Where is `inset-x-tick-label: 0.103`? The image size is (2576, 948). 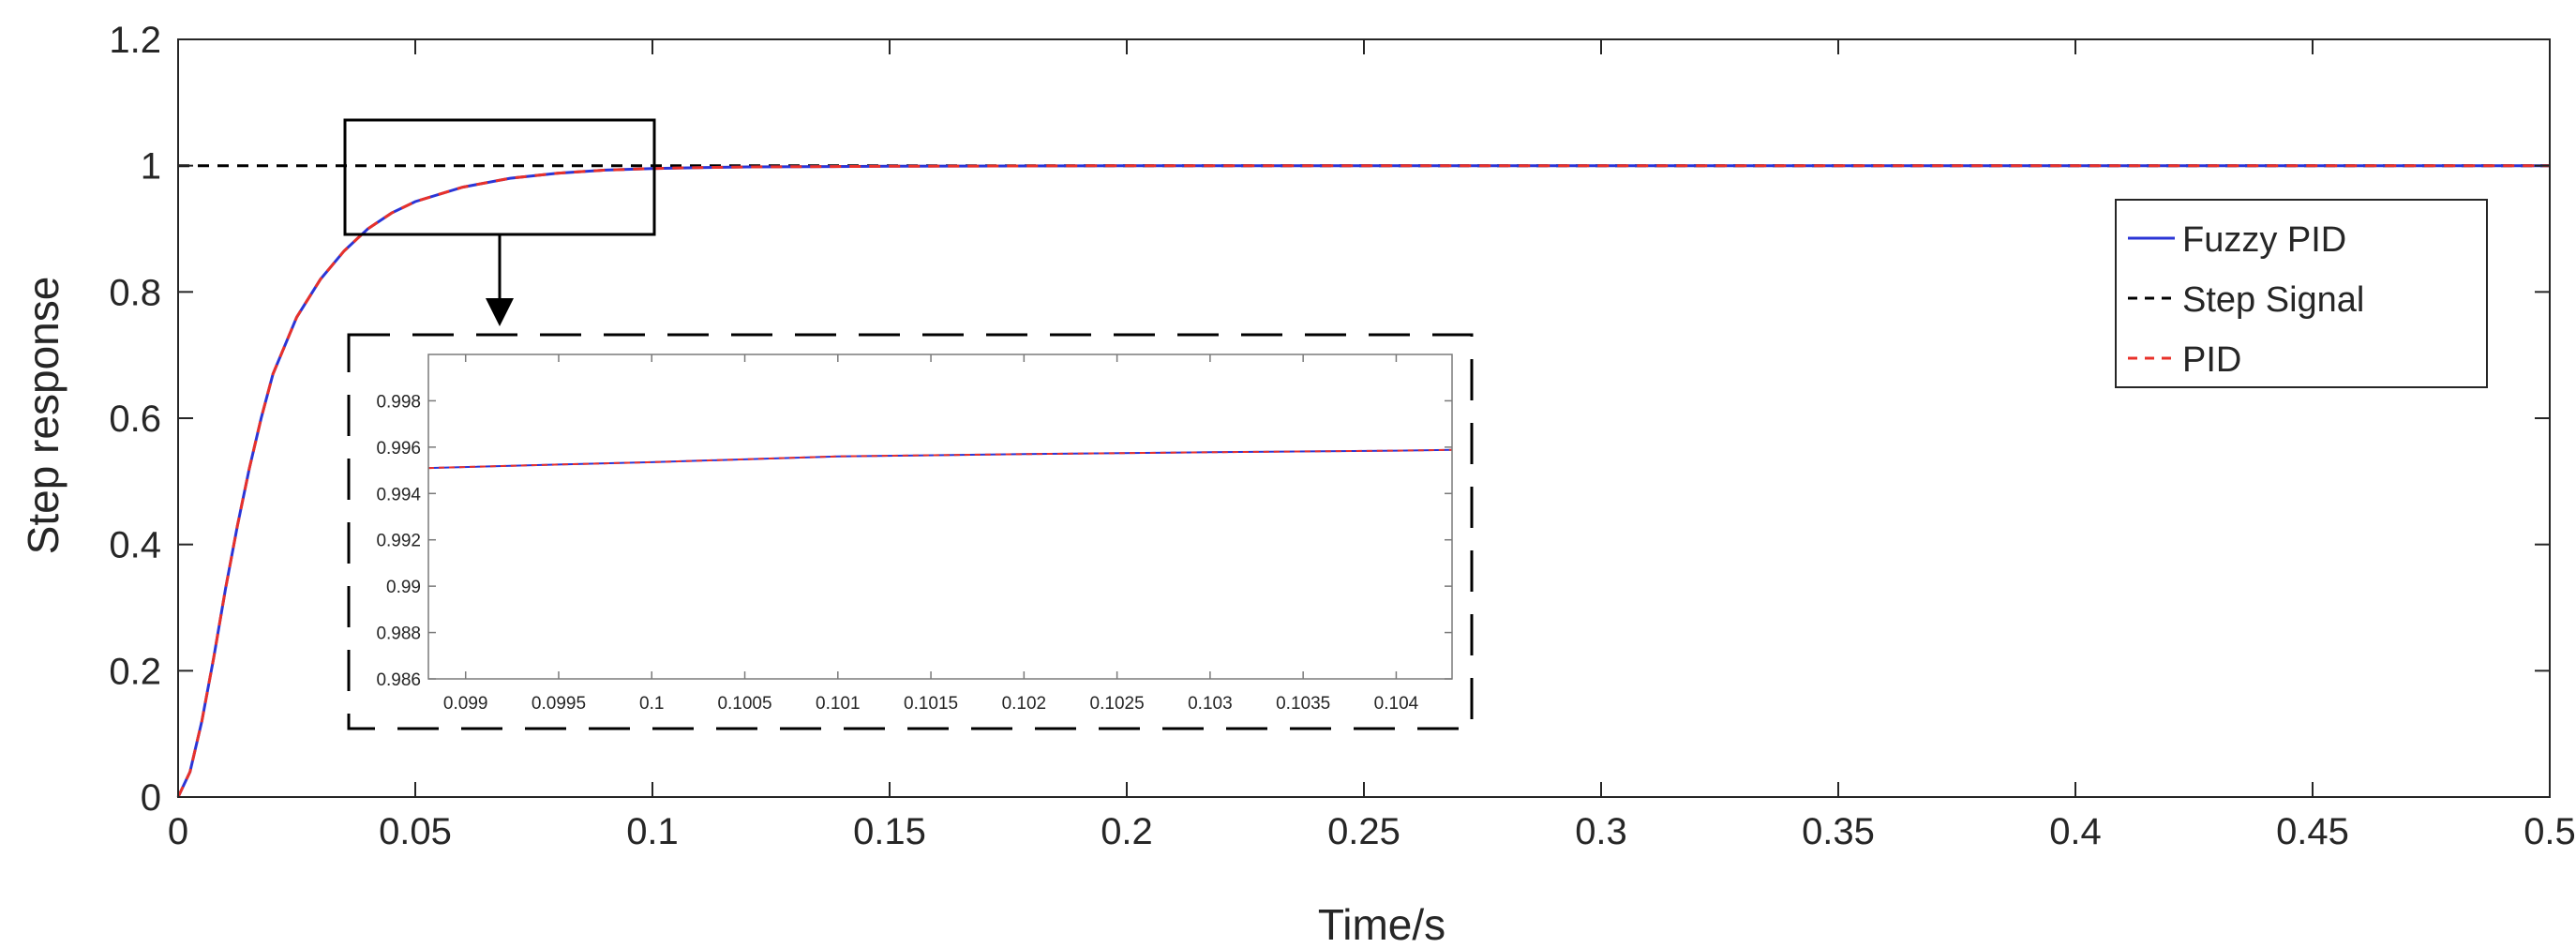 inset-x-tick-label: 0.103 is located at coordinates (1211, 704).